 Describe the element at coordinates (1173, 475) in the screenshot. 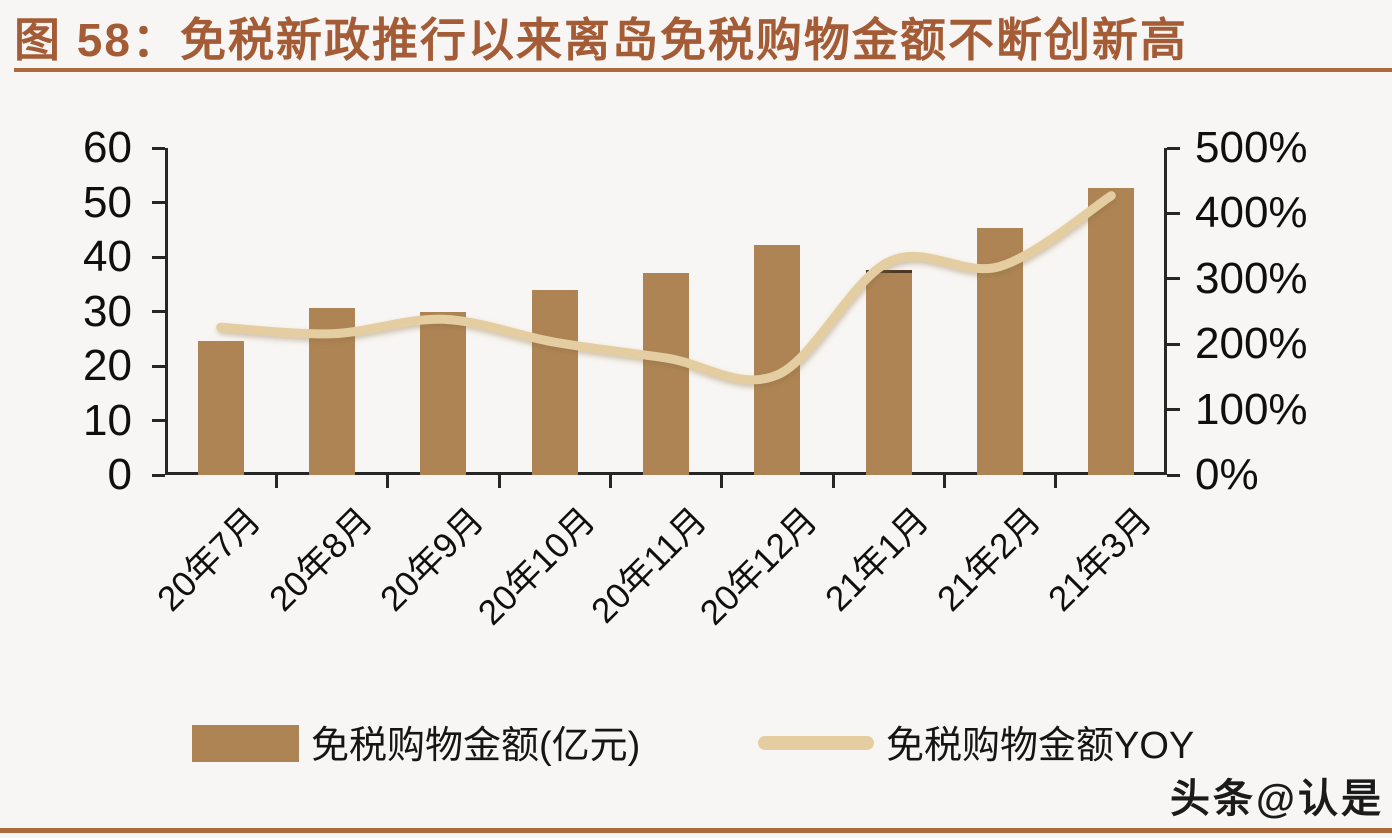

I see `right-axis-tick-0%` at that location.